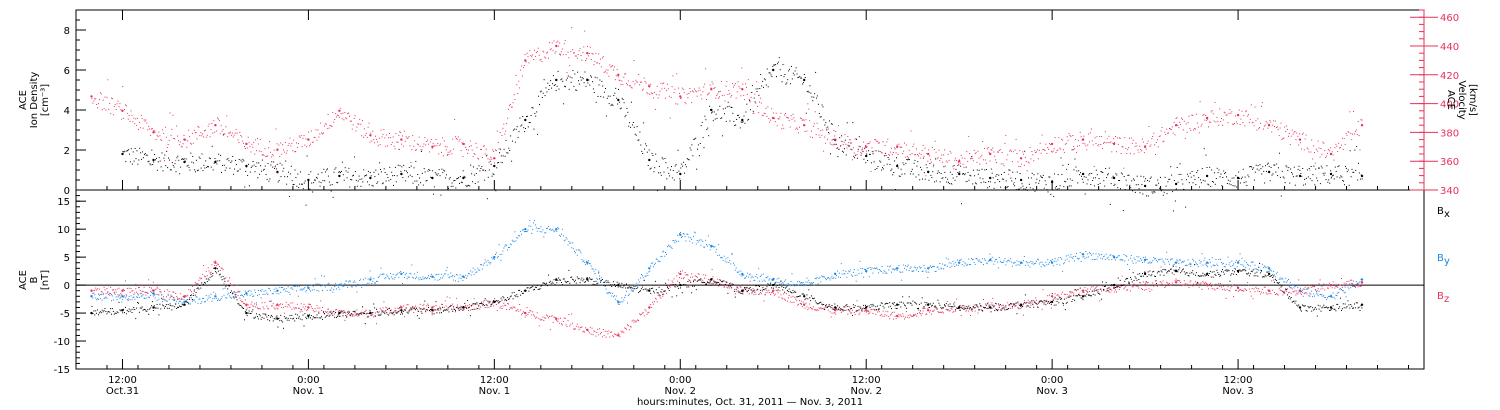 The width and height of the screenshot is (1500, 410). What do you see at coordinates (1207, 176) in the screenshot?
I see `density-series-point` at bounding box center [1207, 176].